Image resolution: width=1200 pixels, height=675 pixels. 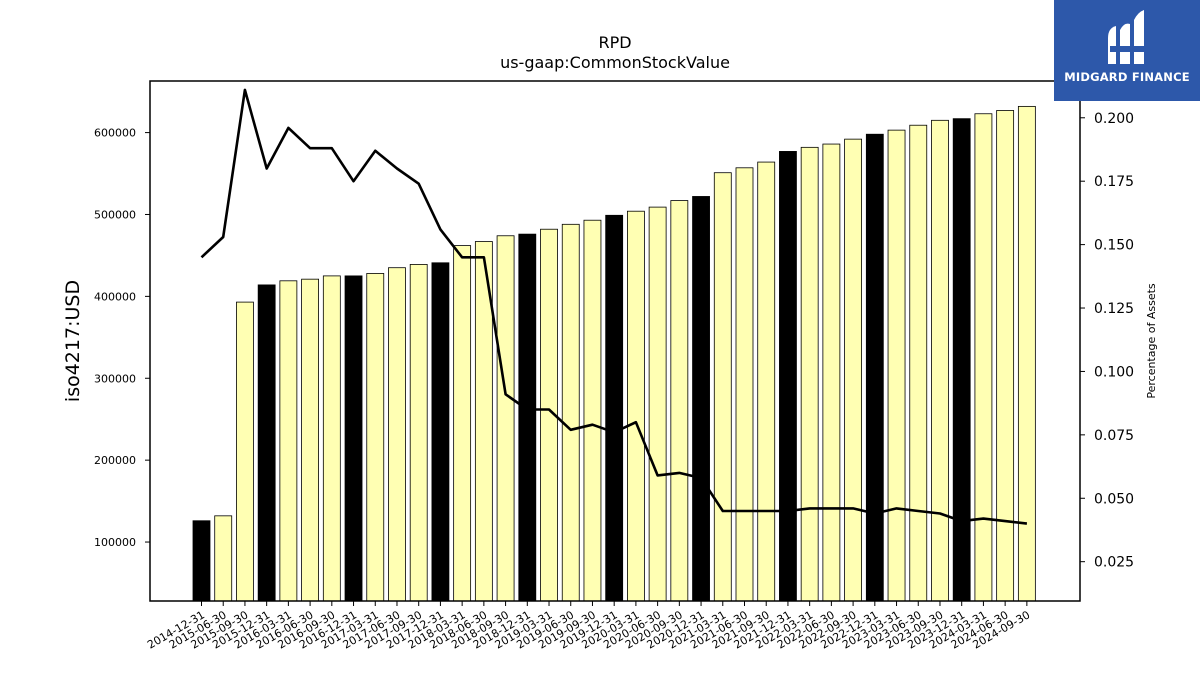 I want to click on y-tick-label: 400000, so click(x=115, y=296).